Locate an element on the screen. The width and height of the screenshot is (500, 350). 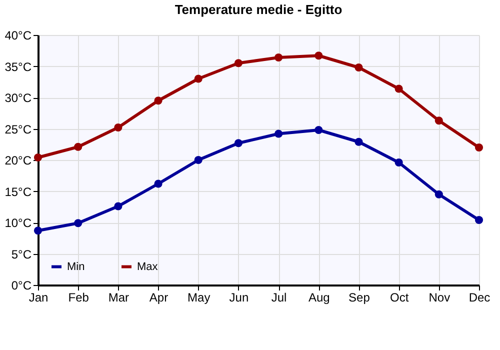
legend-label: Max is located at coordinates (147, 266).